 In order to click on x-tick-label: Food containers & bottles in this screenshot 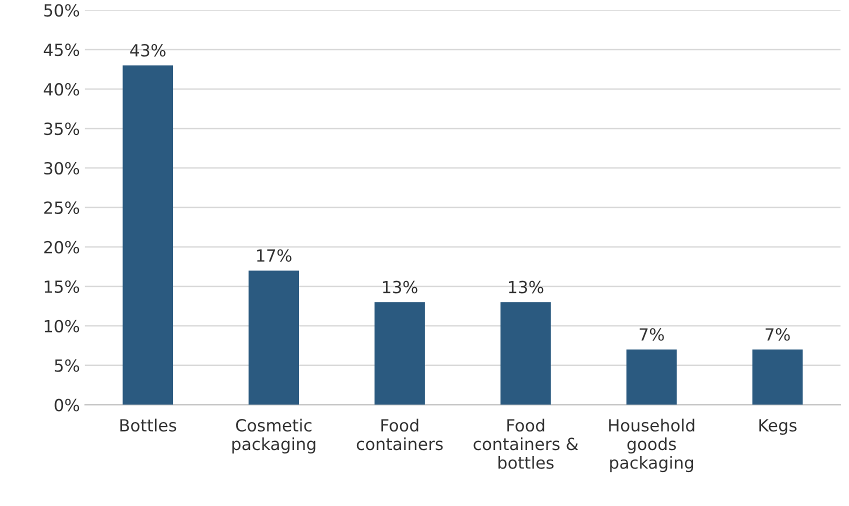, I will do `click(526, 443)`.